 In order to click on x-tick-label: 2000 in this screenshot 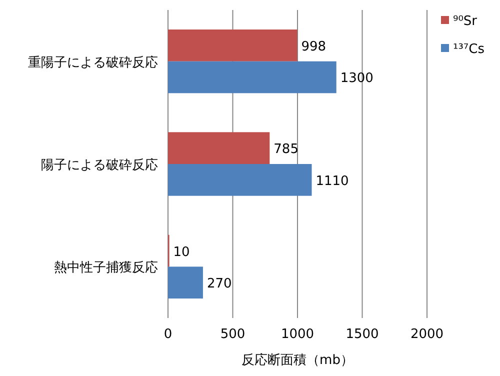, I will do `click(427, 334)`.